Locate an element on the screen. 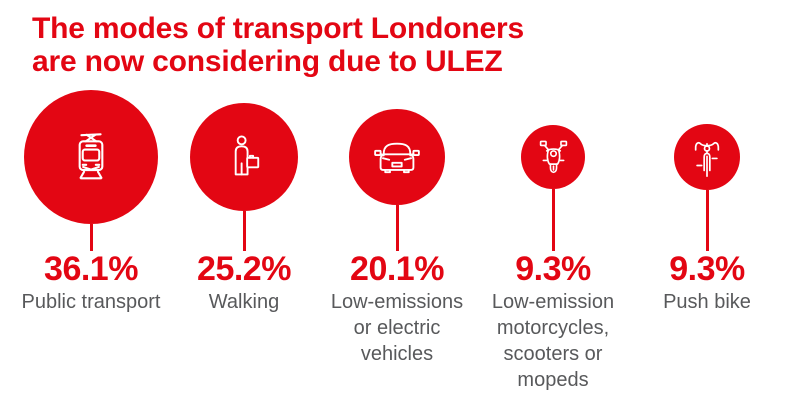  category-label: Public transport is located at coordinates (91, 302).